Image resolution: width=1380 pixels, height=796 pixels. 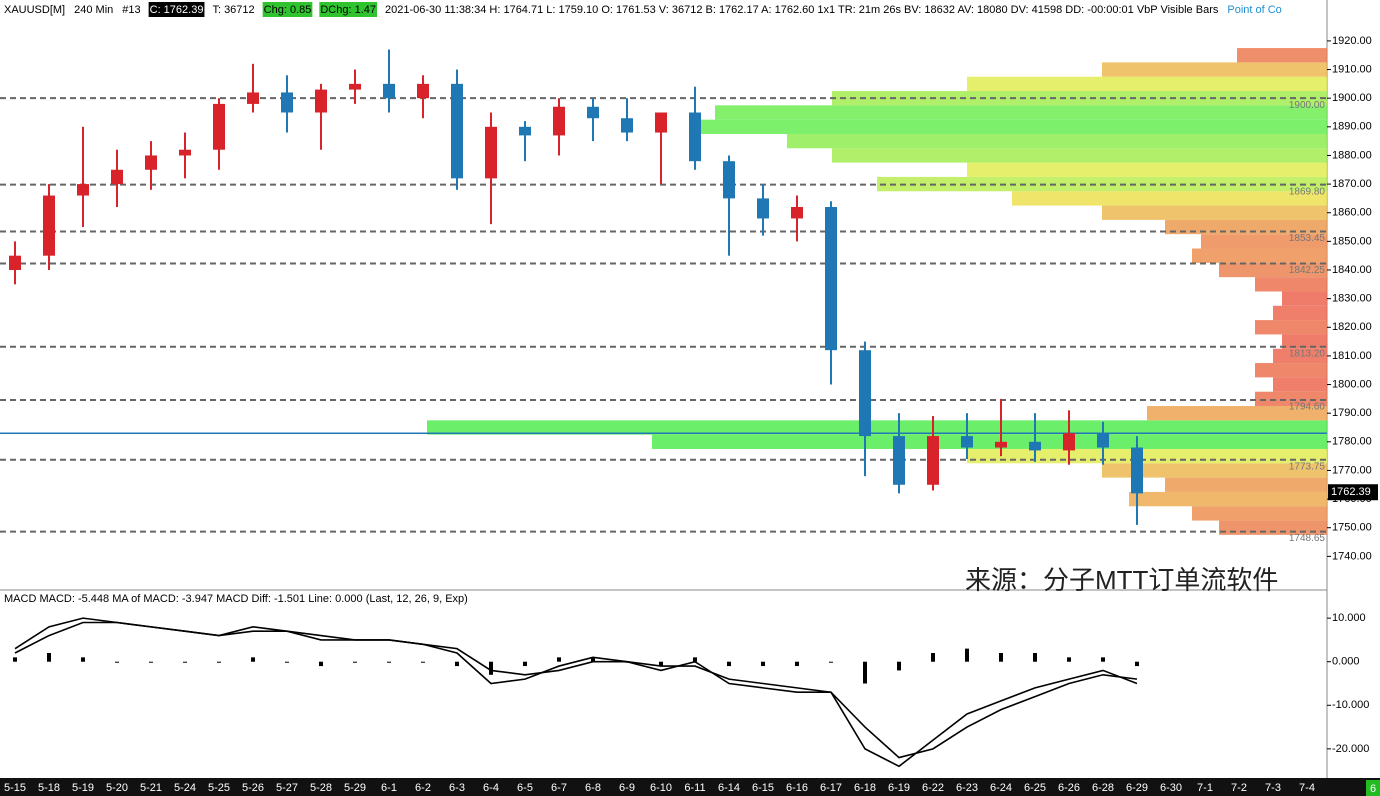 What do you see at coordinates (1352, 356) in the screenshot?
I see `y-tick-label: 1810.00` at bounding box center [1352, 356].